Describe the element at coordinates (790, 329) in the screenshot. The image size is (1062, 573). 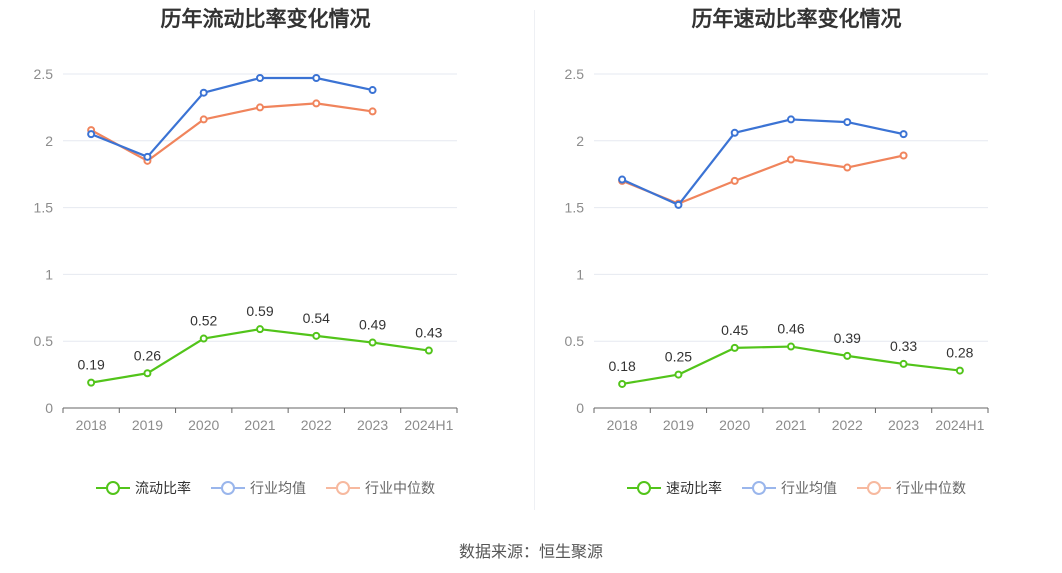
I see `data-label: 0.46` at that location.